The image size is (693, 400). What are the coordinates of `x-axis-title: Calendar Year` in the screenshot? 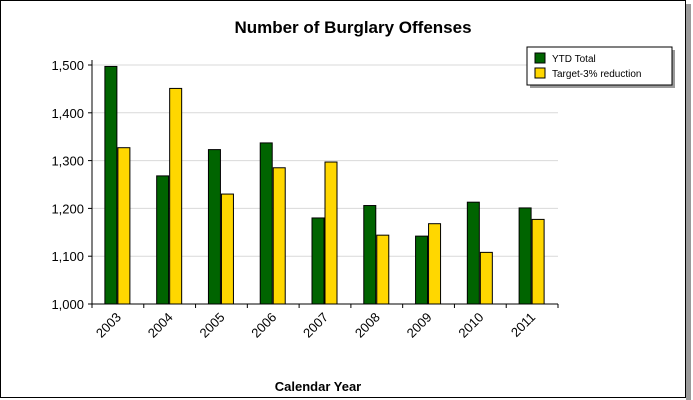 It's located at (318, 386).